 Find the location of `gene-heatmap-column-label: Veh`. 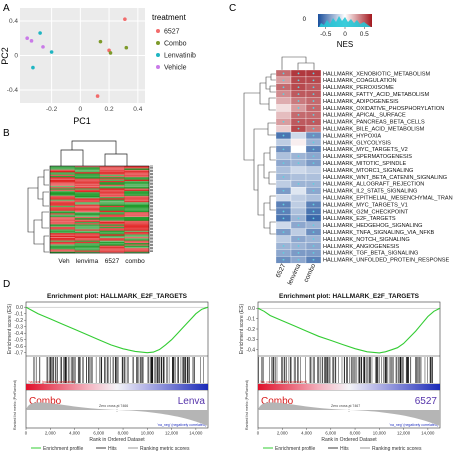

gene-heatmap-column-label: Veh is located at coordinates (64, 261).